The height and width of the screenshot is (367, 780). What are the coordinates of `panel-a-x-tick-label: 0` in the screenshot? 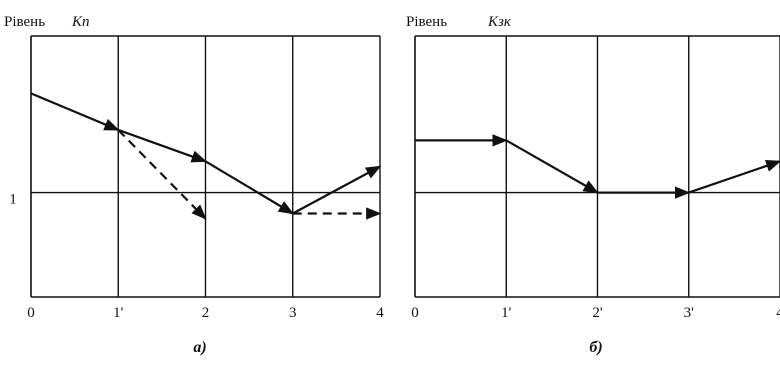 It's located at (31, 313).